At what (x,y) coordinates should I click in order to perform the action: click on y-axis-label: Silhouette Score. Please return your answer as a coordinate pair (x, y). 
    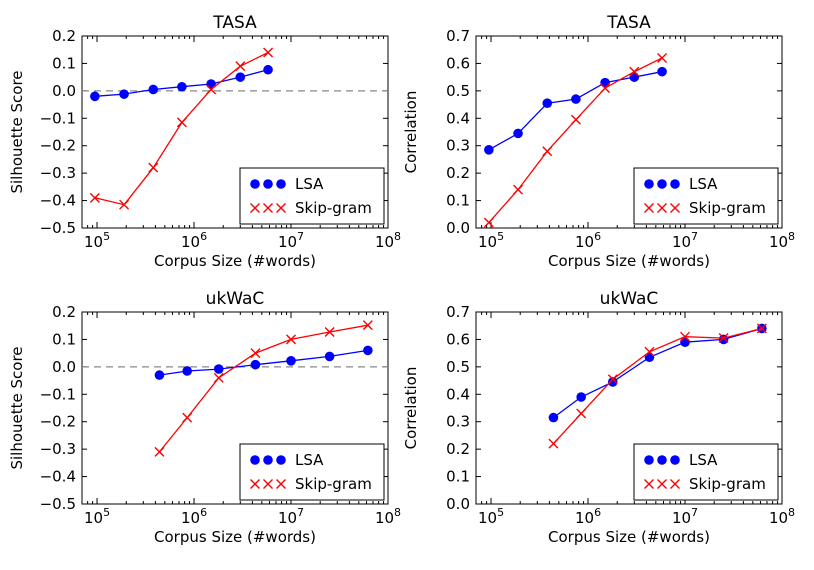
    Looking at the image, I should click on (17, 407).